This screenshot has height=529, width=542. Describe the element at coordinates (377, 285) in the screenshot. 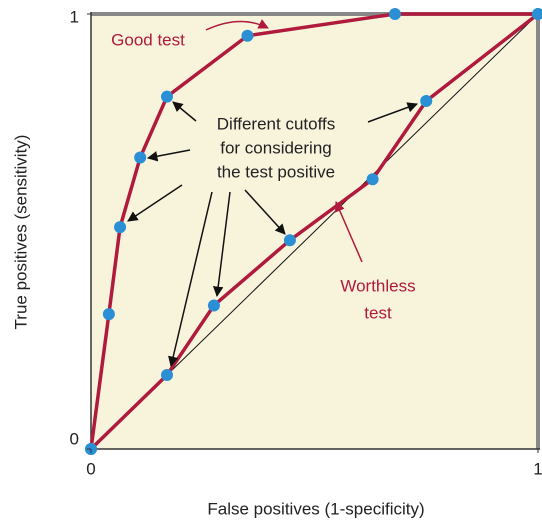

I see `annotation: Worthless` at that location.